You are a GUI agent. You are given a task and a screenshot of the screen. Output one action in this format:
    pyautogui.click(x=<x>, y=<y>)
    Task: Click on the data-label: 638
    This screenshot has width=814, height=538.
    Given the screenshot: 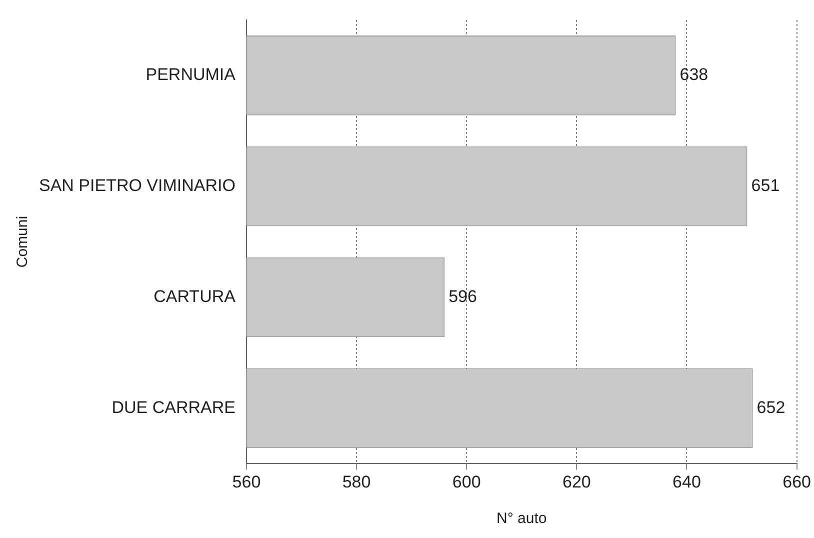 What is the action you would take?
    pyautogui.click(x=694, y=74)
    